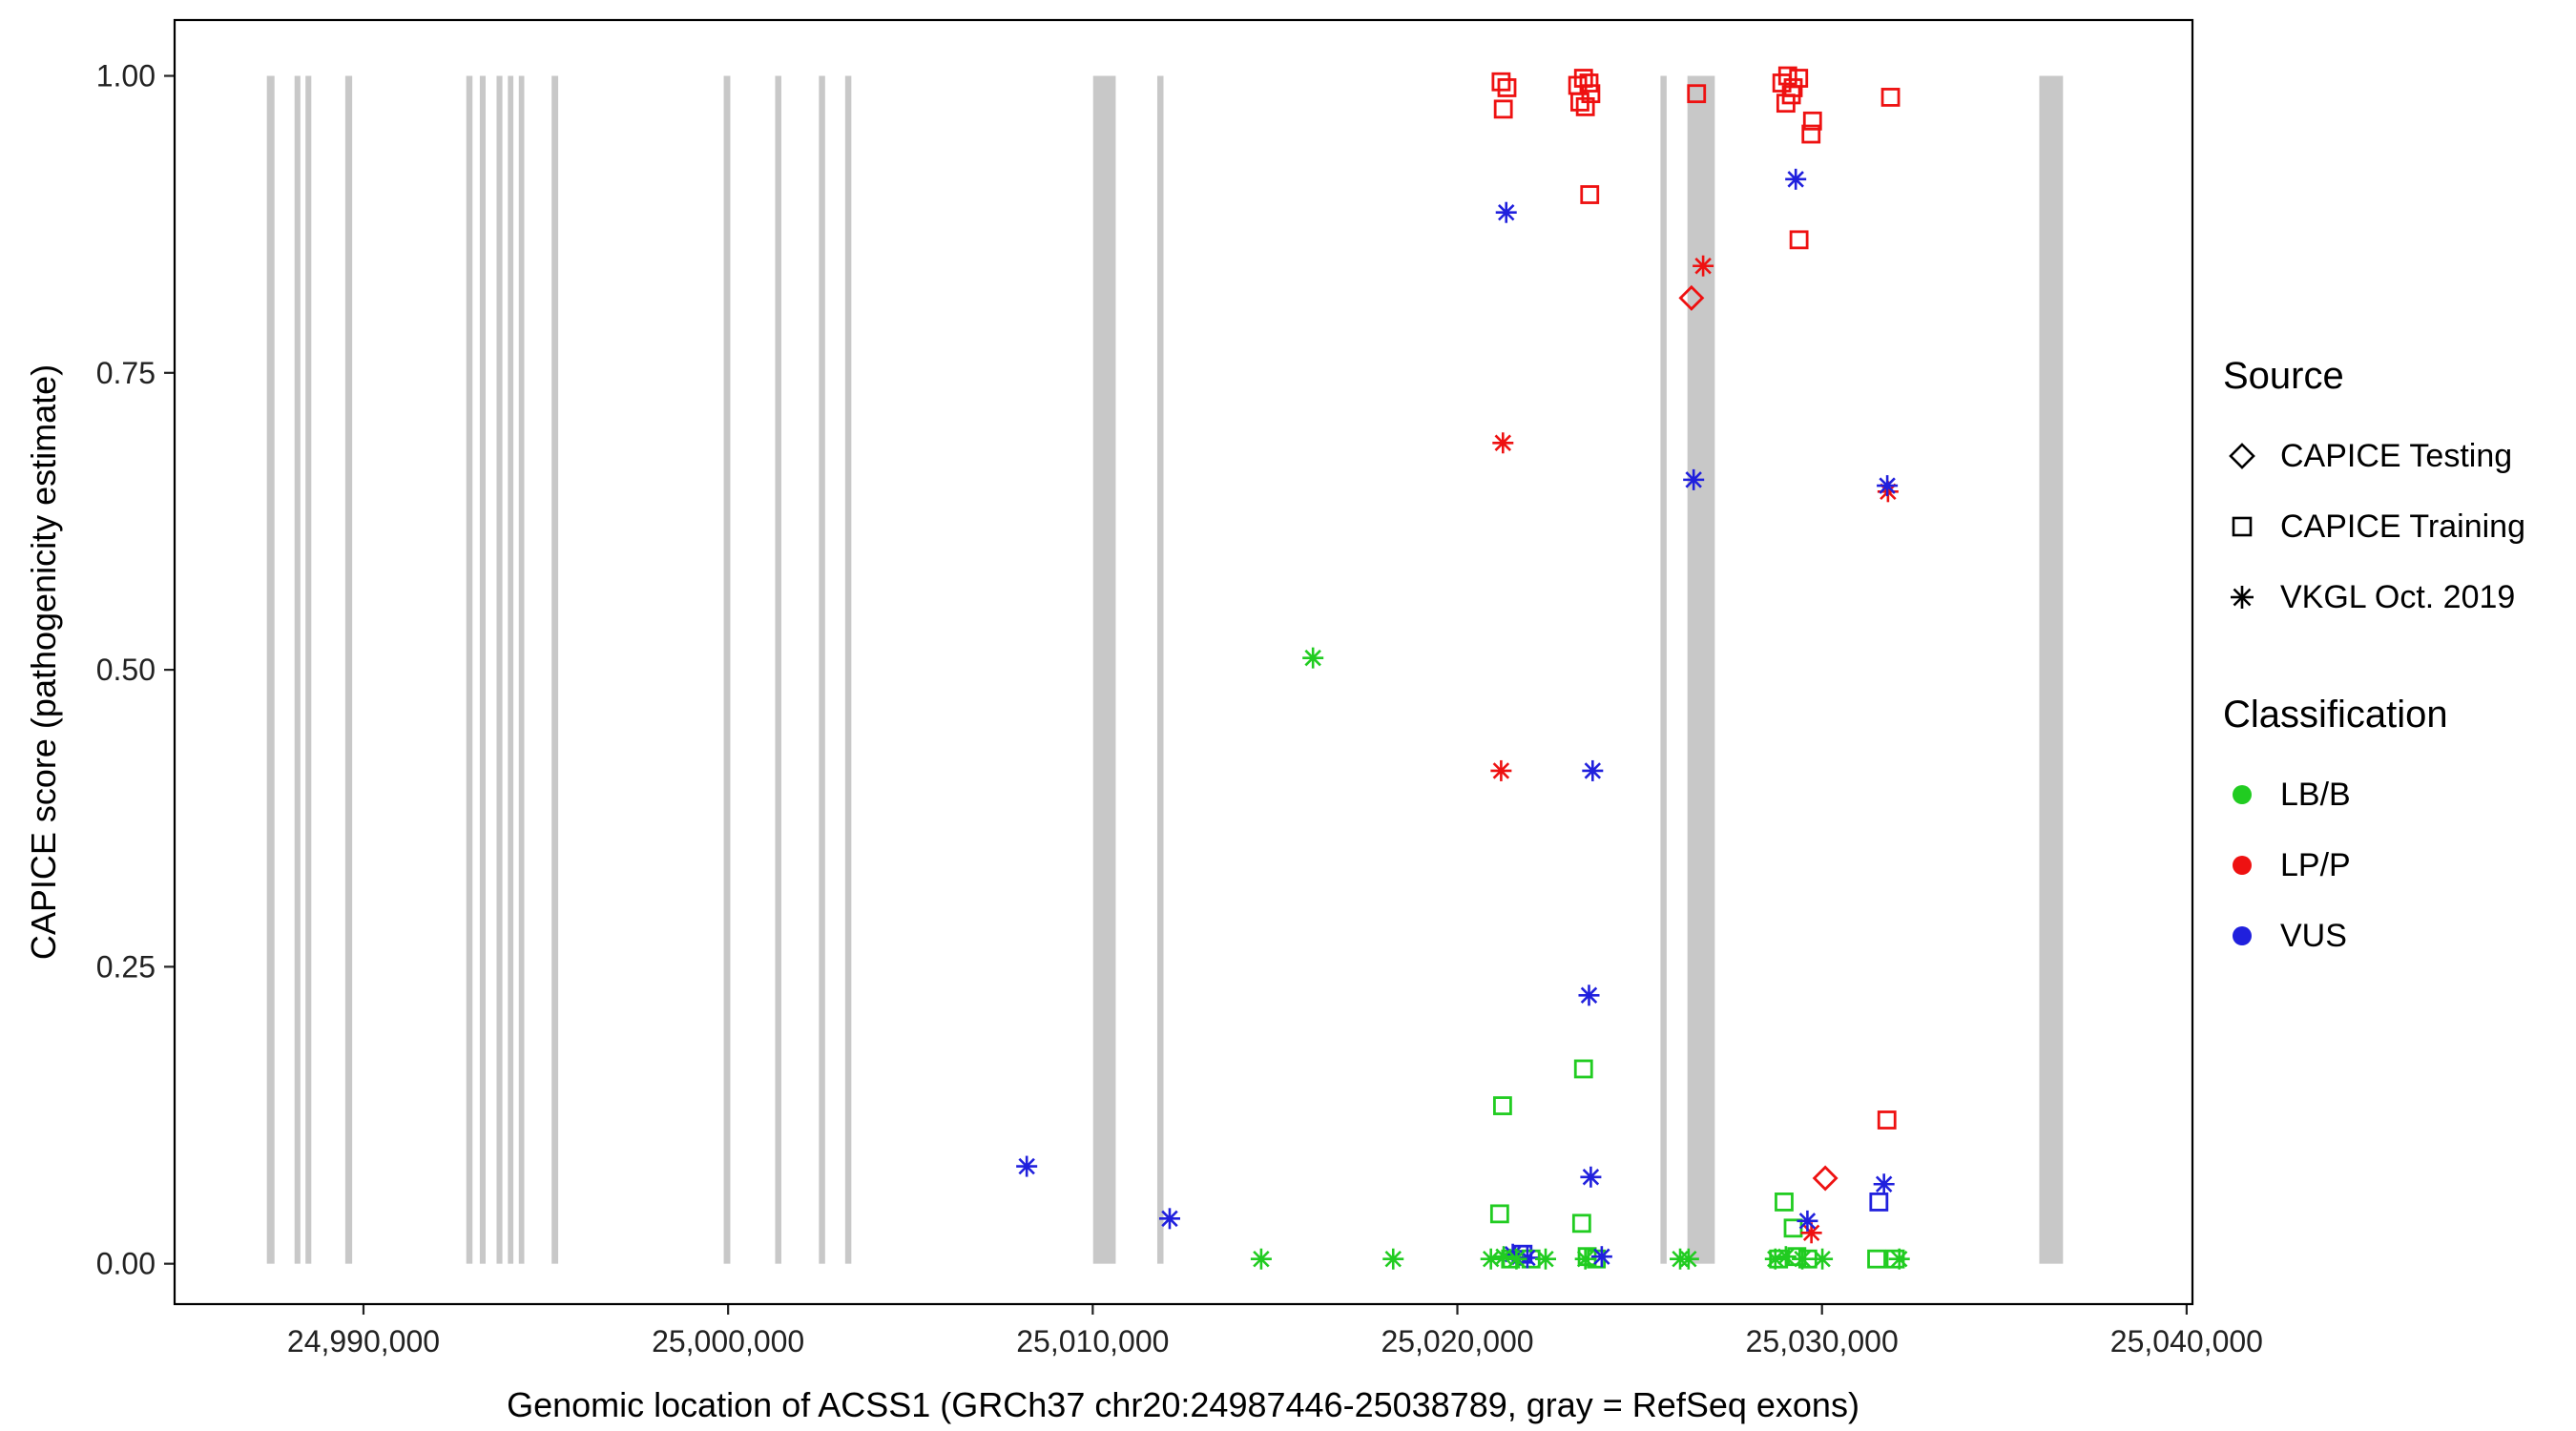 The width and height of the screenshot is (2576, 1431). What do you see at coordinates (2313, 936) in the screenshot?
I see `legend-label-vus: VUS` at bounding box center [2313, 936].